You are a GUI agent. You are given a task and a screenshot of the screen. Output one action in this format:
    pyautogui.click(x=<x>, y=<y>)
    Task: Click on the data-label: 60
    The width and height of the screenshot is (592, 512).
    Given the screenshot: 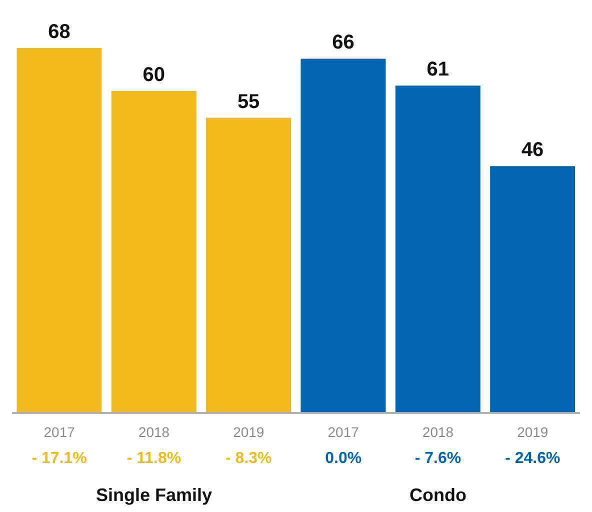 What is the action you would take?
    pyautogui.click(x=154, y=75)
    